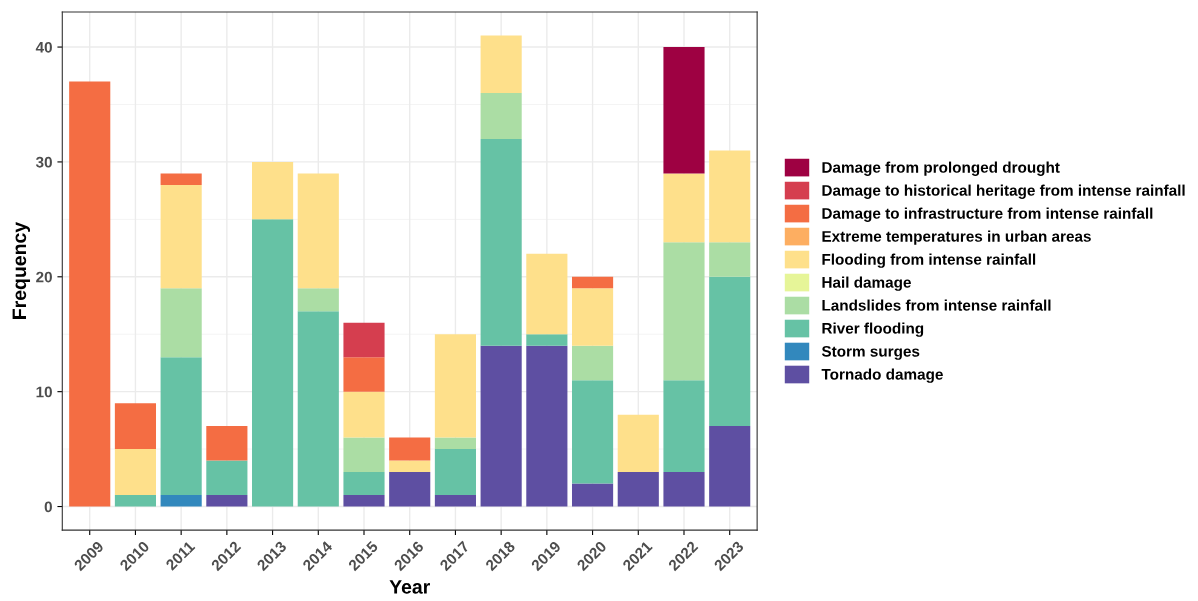  Describe the element at coordinates (43, 162) in the screenshot. I see `y-tick-label: 30` at that location.